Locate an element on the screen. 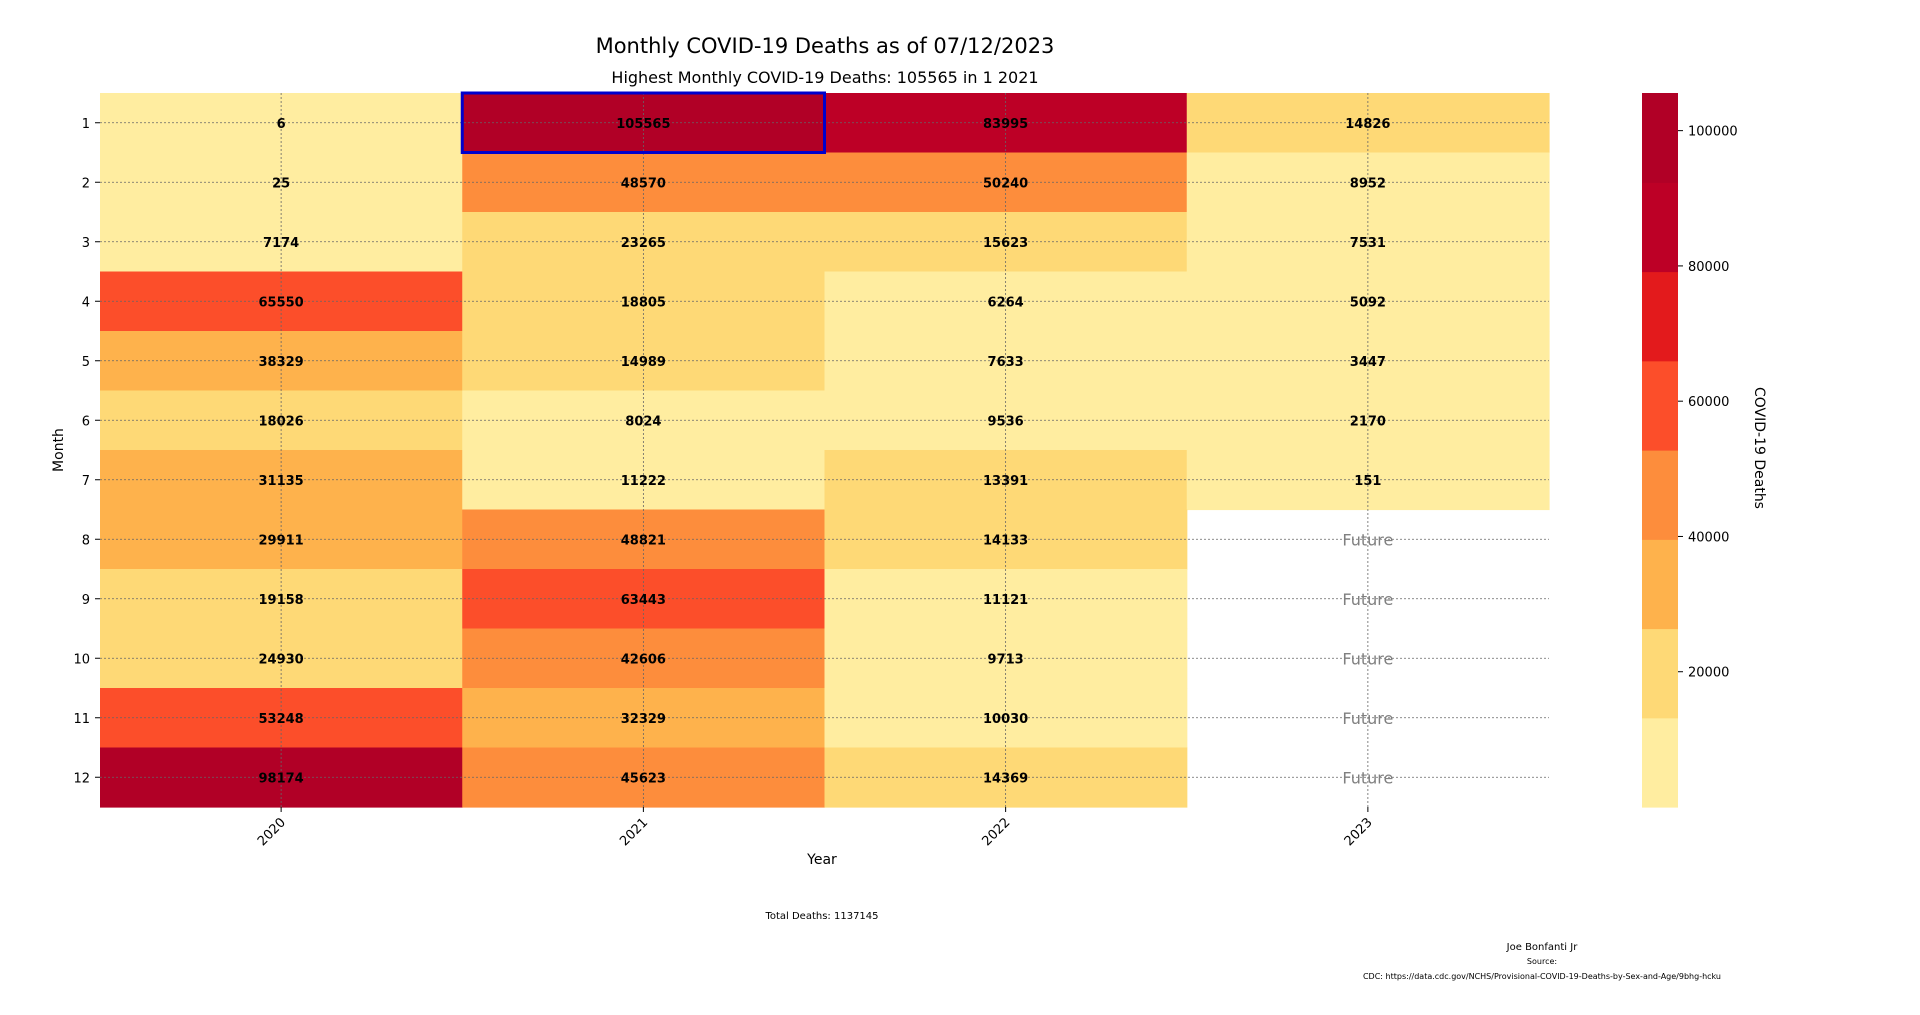  cell-label-2020-5: 38329 is located at coordinates (281, 362).